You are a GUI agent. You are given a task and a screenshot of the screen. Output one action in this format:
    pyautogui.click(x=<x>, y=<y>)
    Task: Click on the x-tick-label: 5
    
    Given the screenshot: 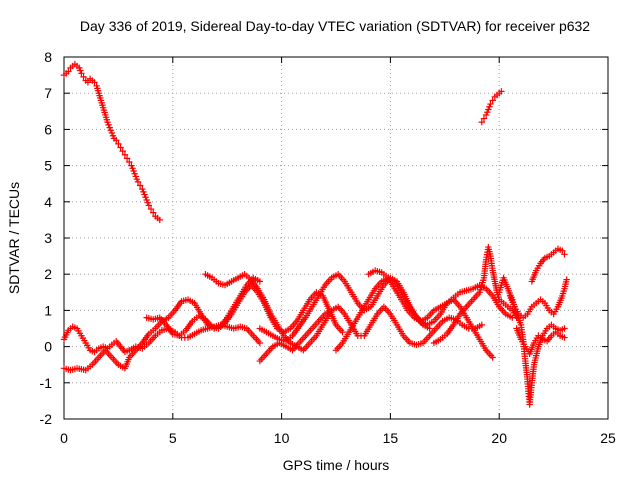 What is the action you would take?
    pyautogui.click(x=173, y=438)
    